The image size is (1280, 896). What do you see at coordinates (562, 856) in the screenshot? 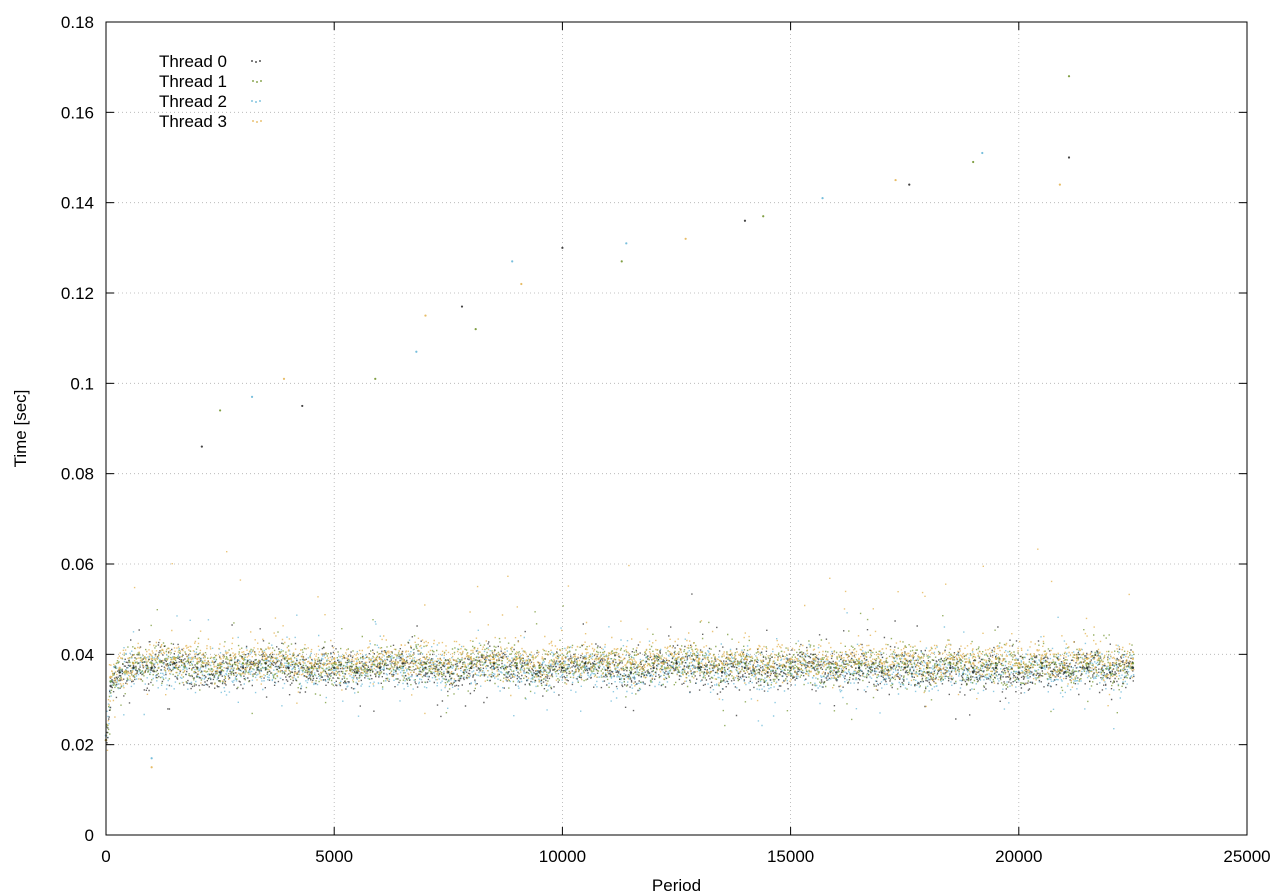
I see `x-tick-label: 10000` at bounding box center [562, 856].